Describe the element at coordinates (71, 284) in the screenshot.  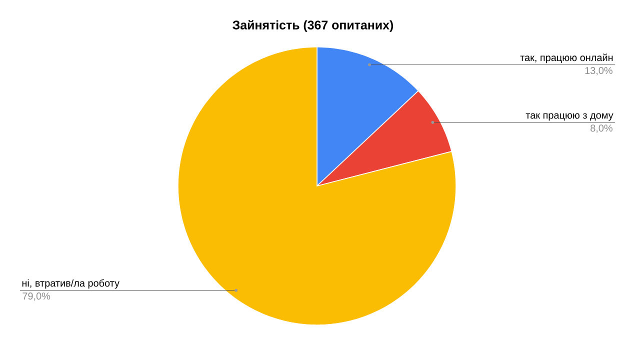
I see `slice-label: ні, втратив/ла роботу` at that location.